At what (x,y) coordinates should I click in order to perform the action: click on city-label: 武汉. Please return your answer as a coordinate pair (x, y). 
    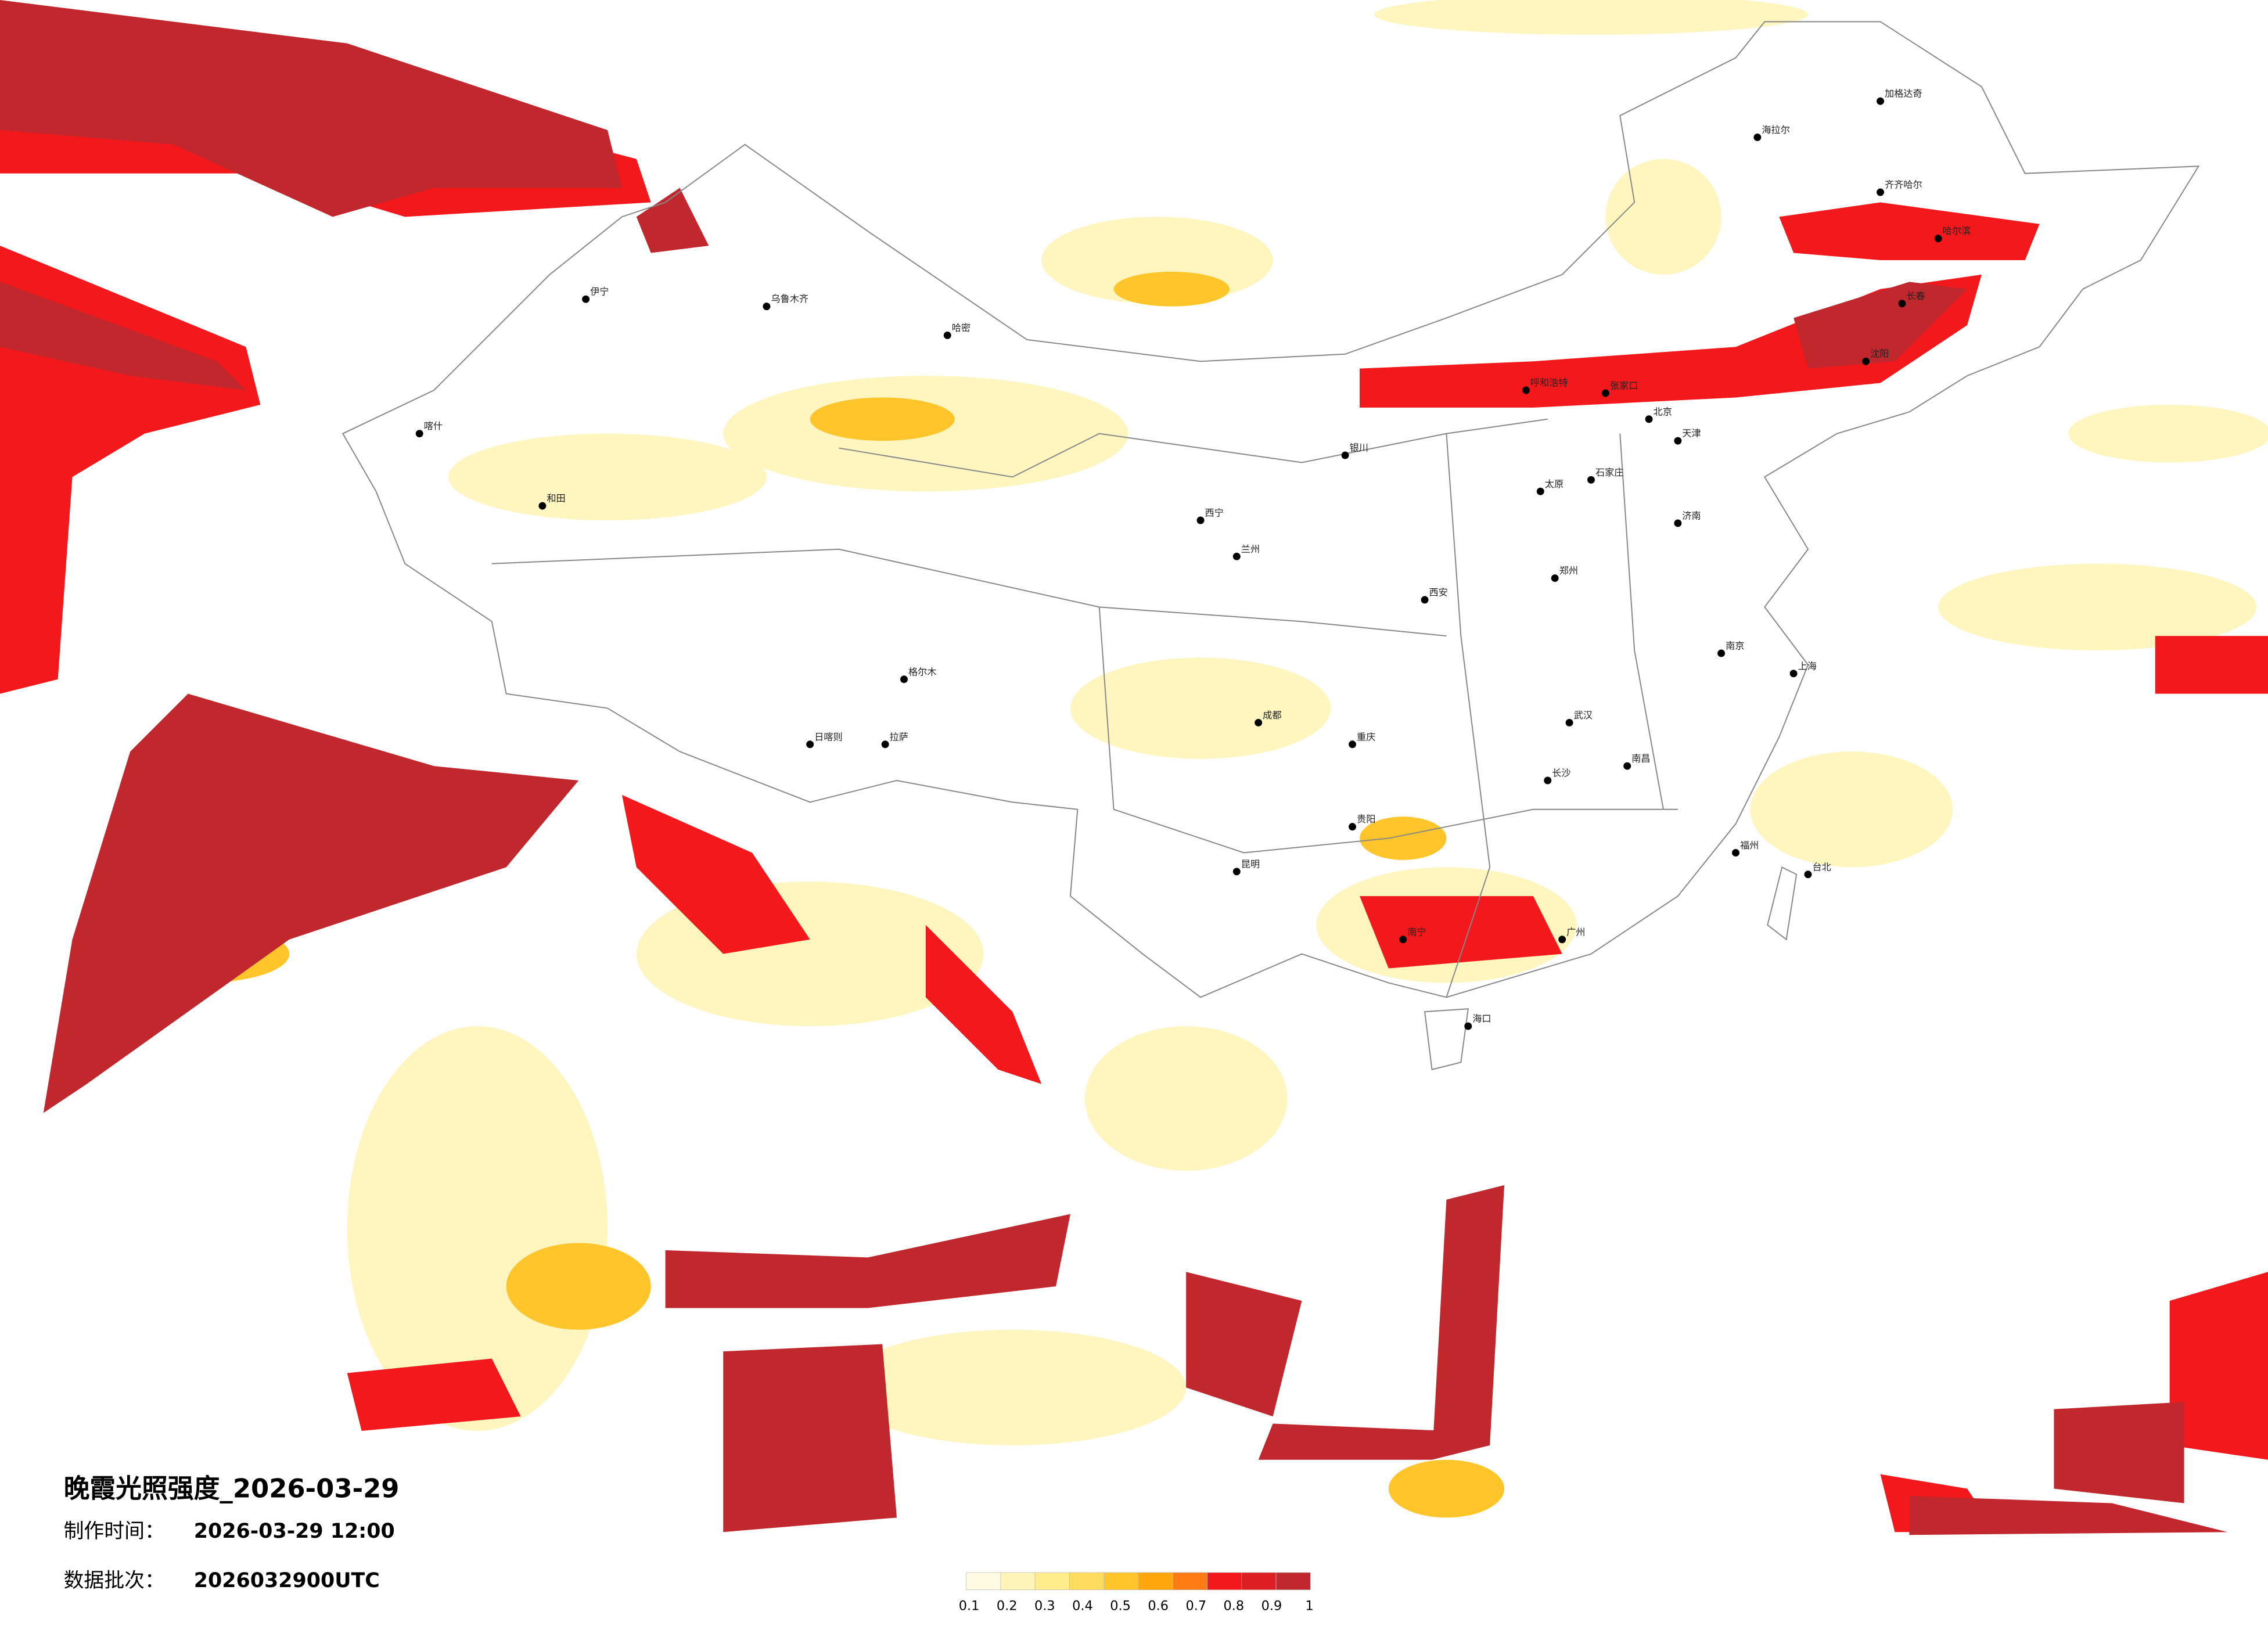
    Looking at the image, I should click on (1583, 715).